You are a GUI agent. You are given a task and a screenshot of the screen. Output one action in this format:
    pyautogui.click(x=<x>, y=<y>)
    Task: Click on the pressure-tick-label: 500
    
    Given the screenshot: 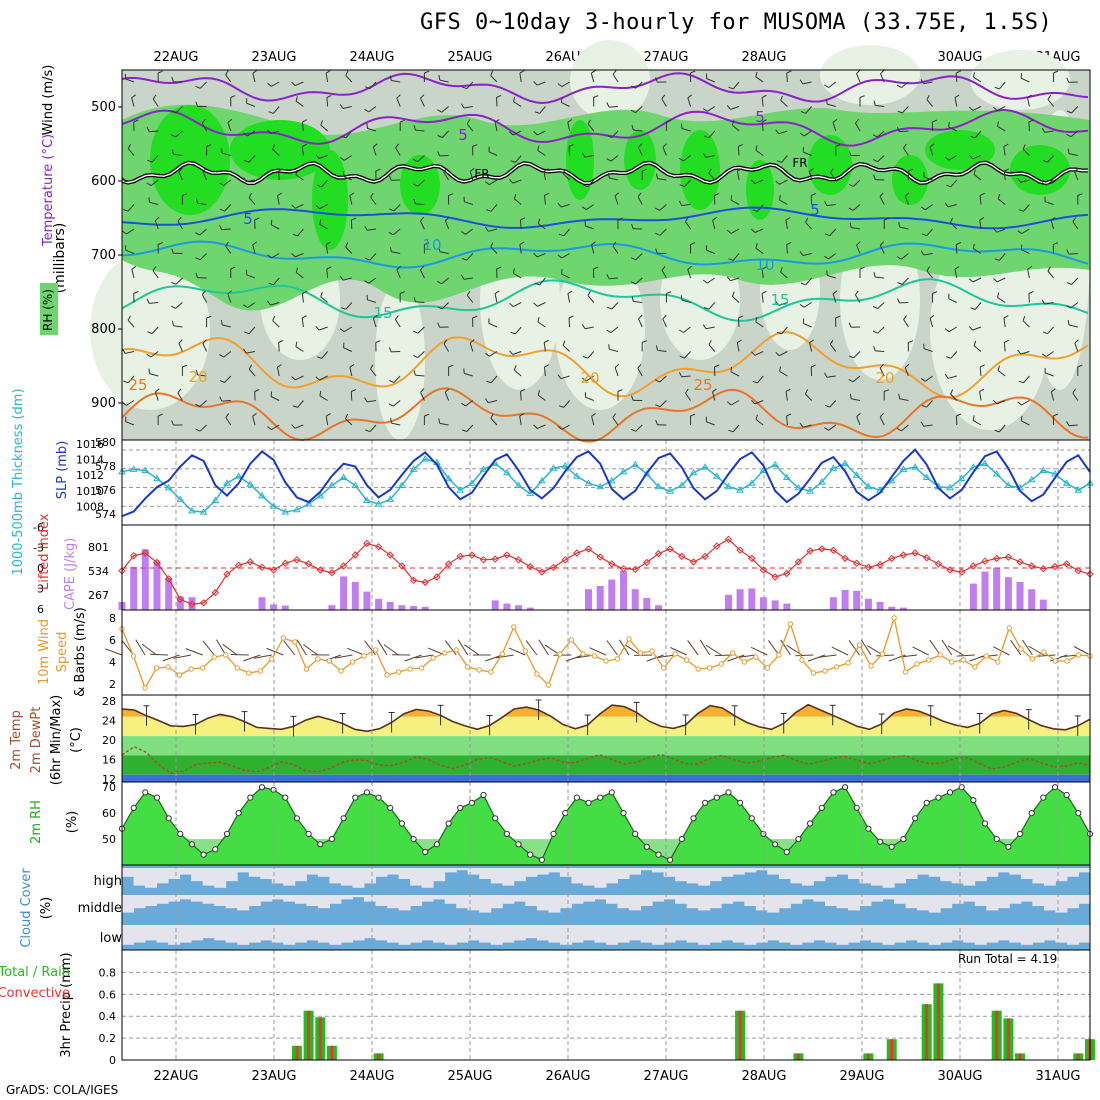 What is the action you would take?
    pyautogui.click(x=103, y=107)
    